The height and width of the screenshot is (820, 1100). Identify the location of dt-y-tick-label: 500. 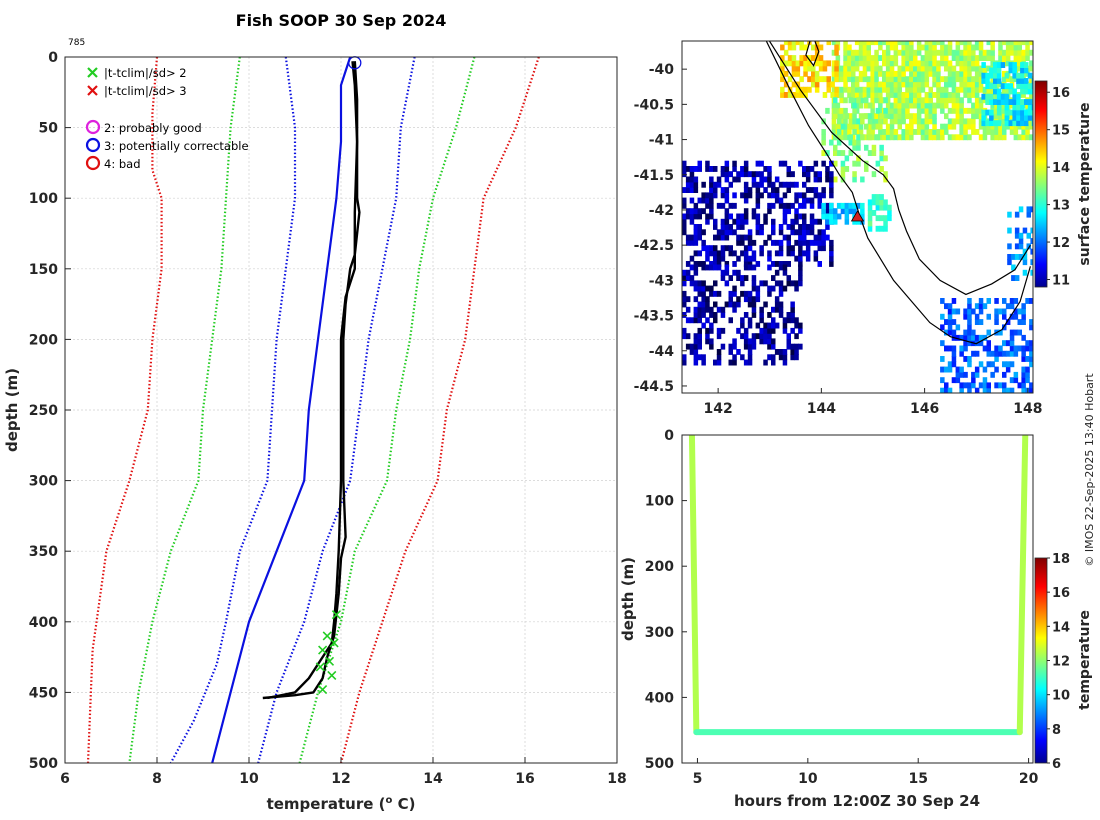
(659, 764).